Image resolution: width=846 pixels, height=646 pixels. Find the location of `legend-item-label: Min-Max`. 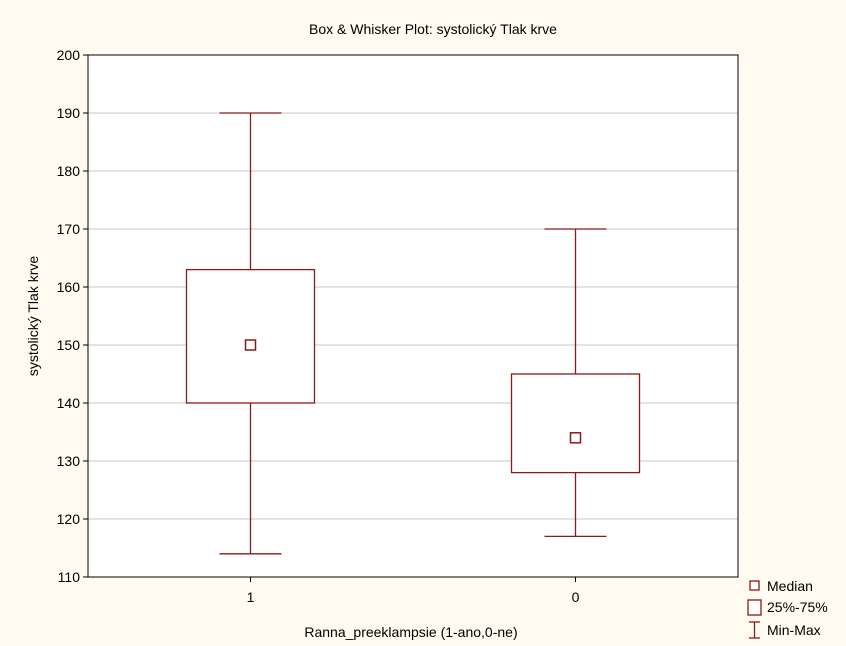

legend-item-label: Min-Max is located at coordinates (794, 630).